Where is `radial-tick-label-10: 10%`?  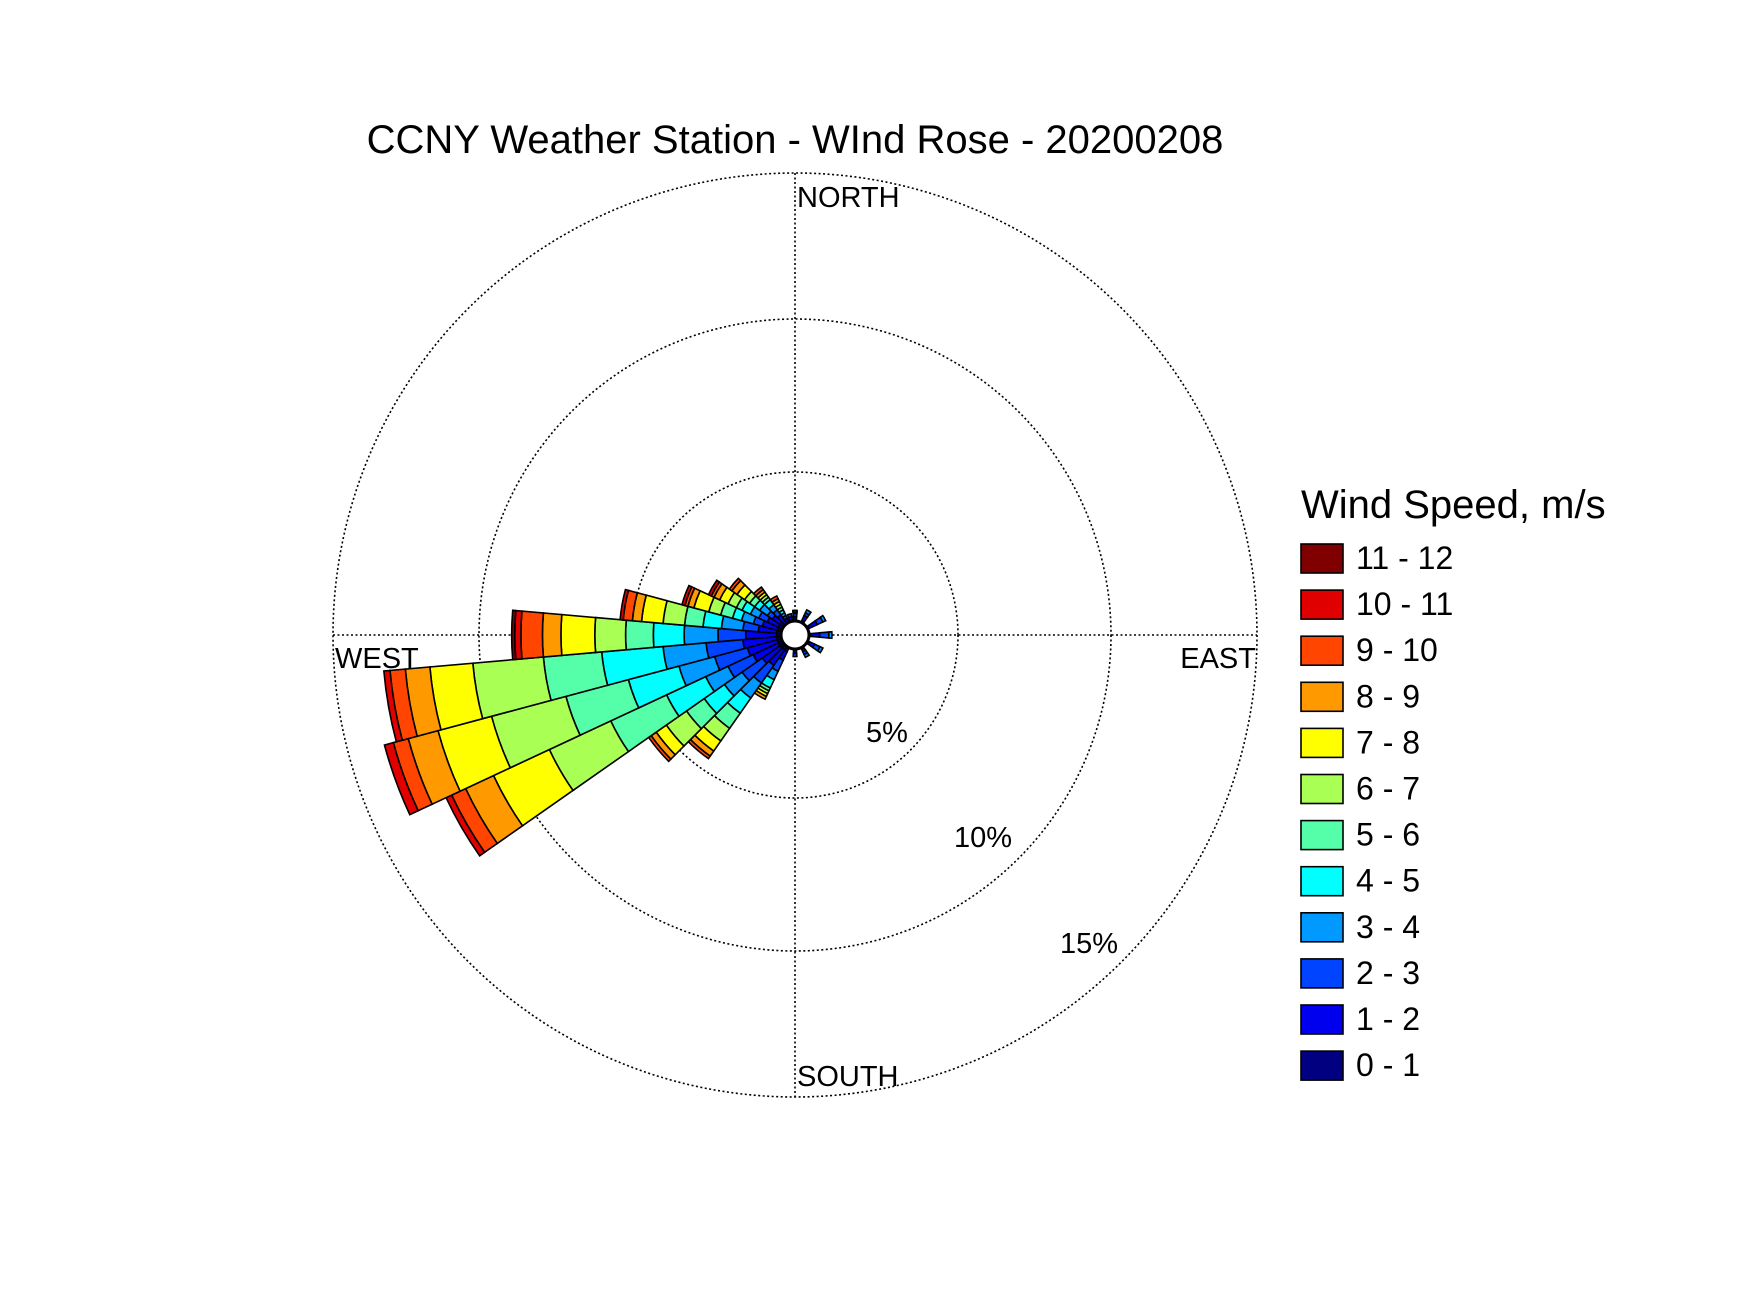
radial-tick-label-10: 10% is located at coordinates (983, 838).